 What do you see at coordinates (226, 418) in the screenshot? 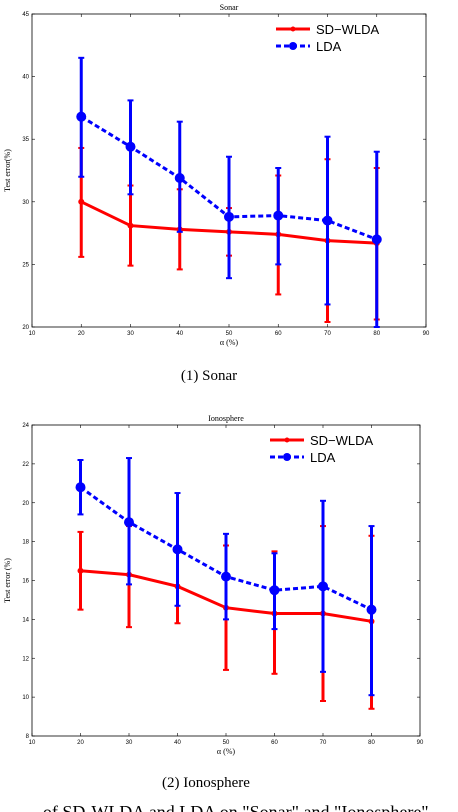
I see `chart-title: Ionosphere` at bounding box center [226, 418].